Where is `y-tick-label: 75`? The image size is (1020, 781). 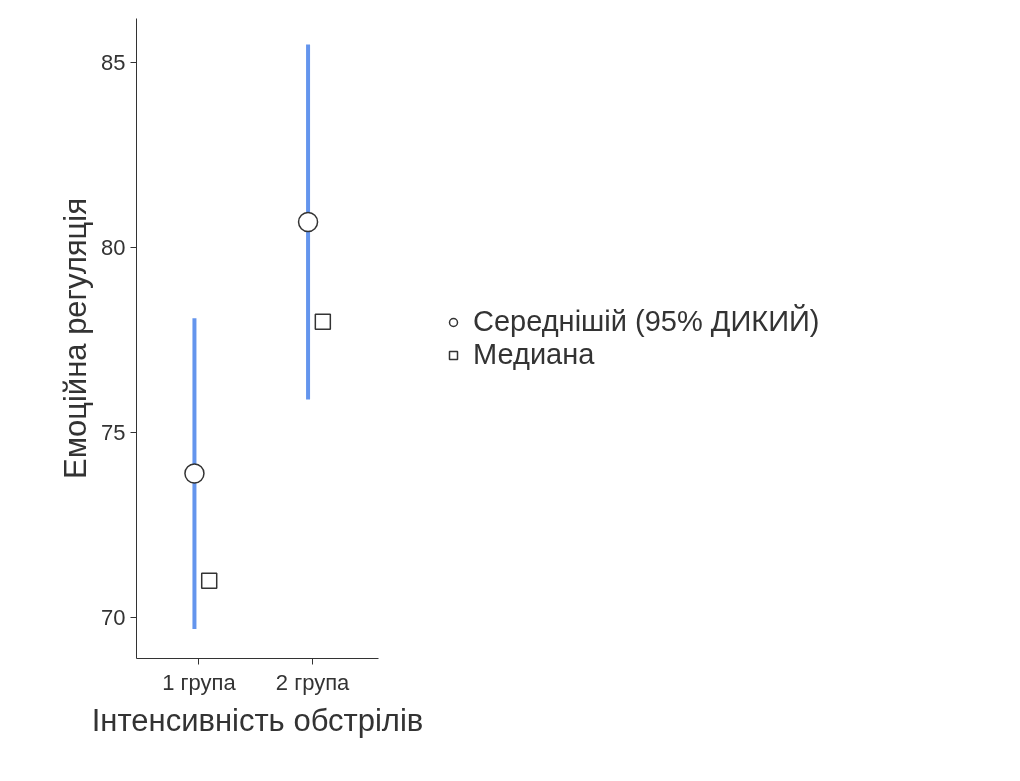
y-tick-label: 75 is located at coordinates (113, 433).